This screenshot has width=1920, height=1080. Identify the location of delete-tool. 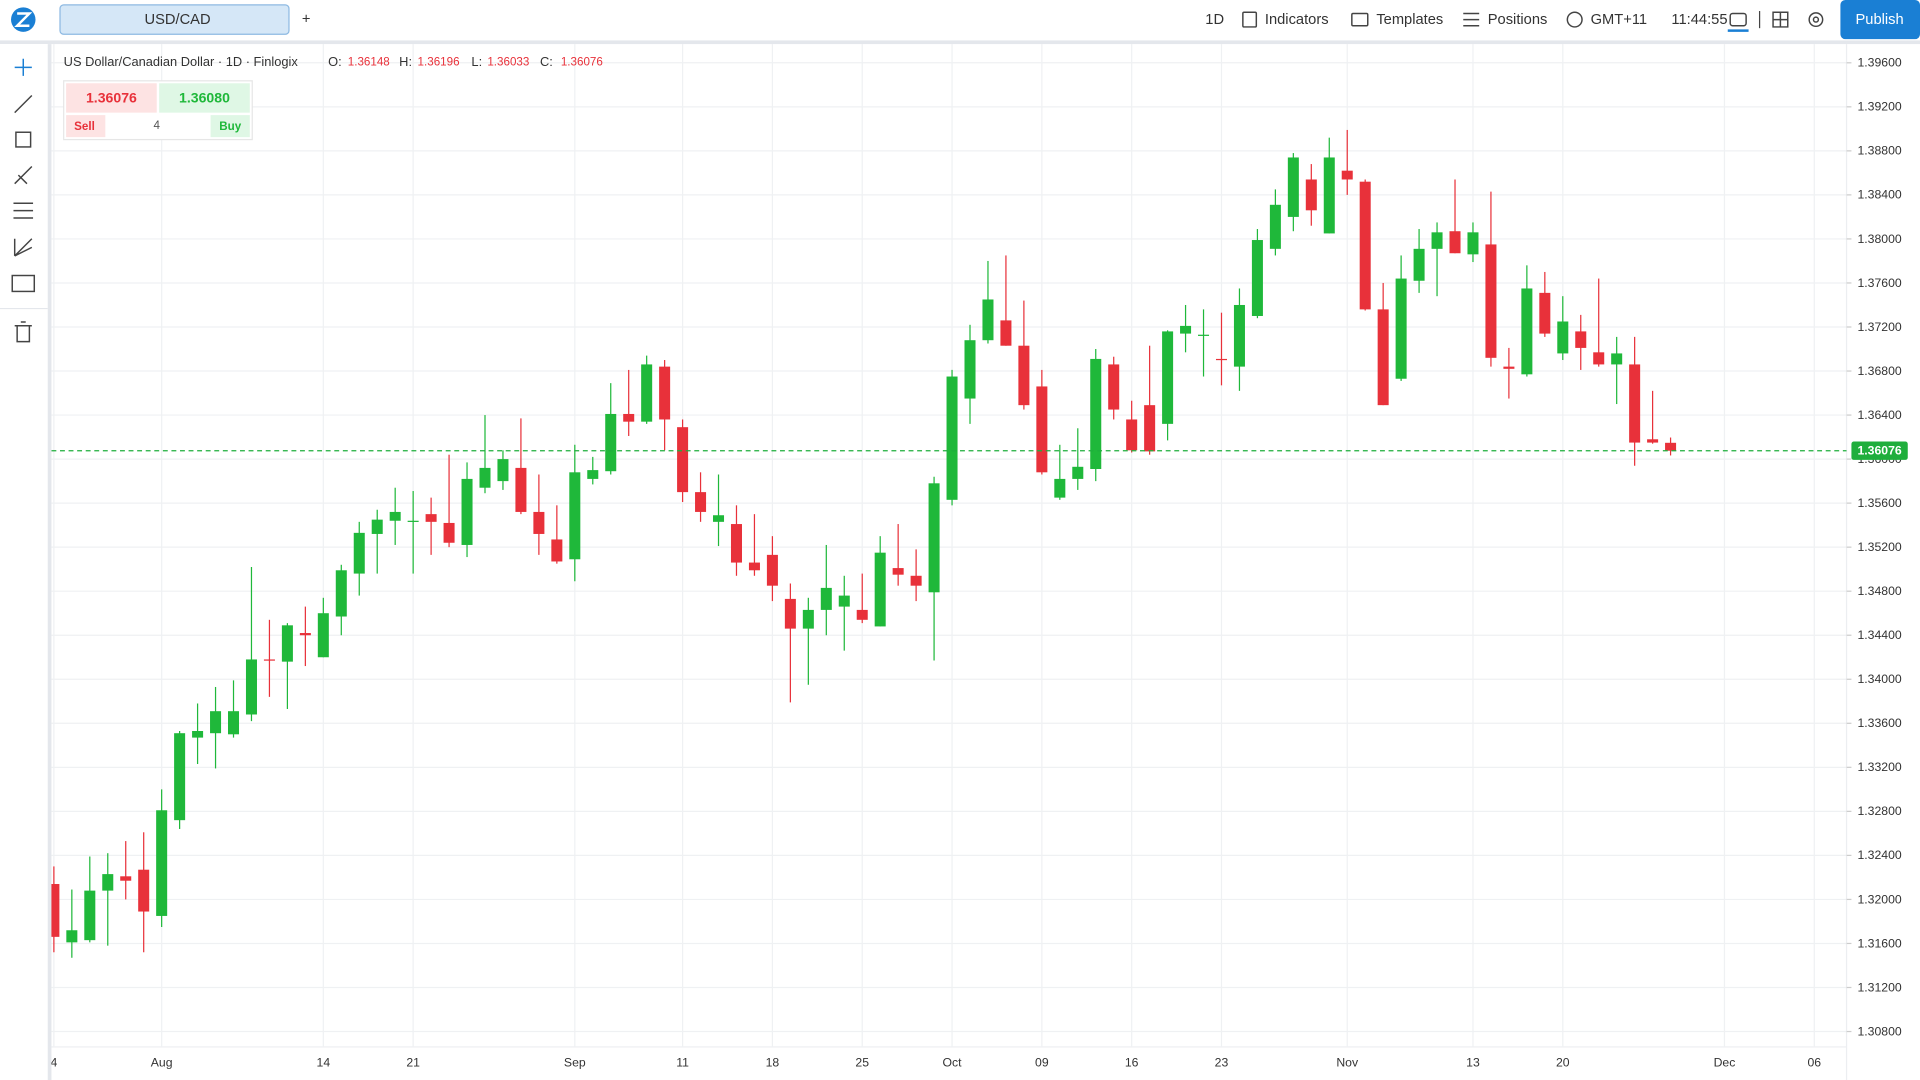
(23, 332).